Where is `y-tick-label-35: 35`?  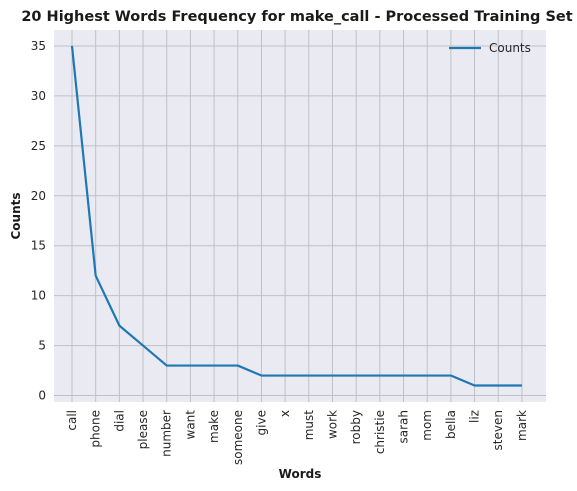
y-tick-label-35: 35 is located at coordinates (38, 46).